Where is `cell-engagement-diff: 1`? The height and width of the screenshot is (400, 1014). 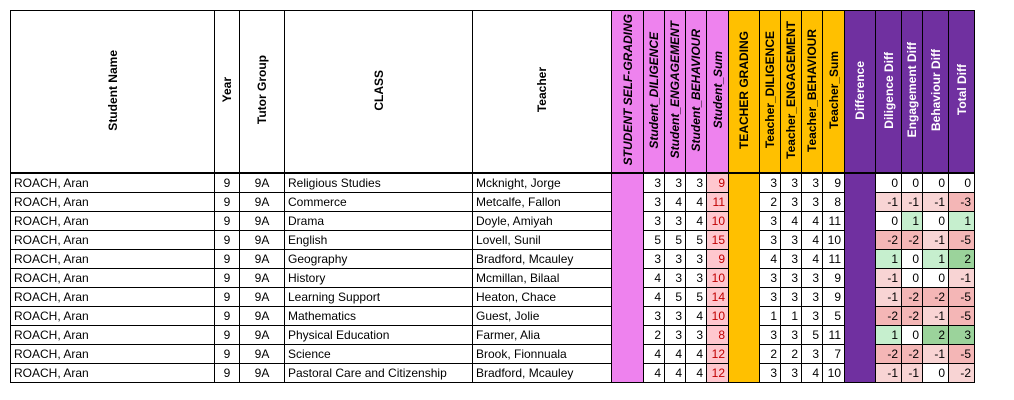
cell-engagement-diff: 1 is located at coordinates (912, 221).